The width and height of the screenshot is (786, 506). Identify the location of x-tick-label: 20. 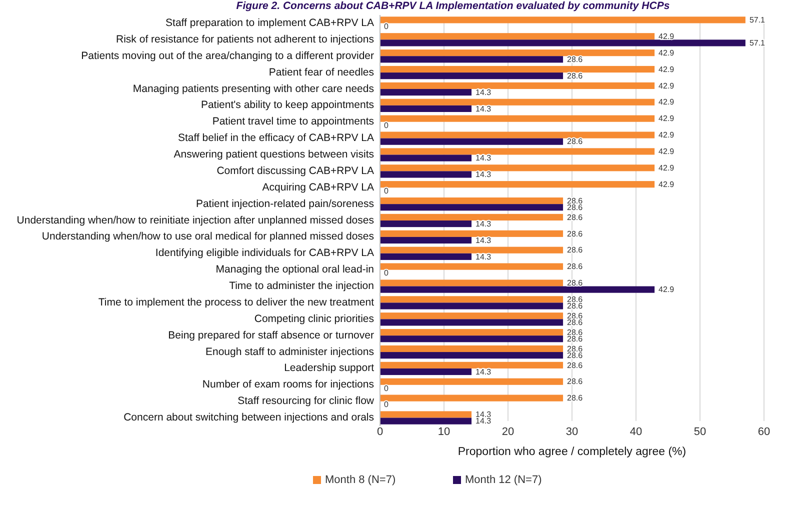
(508, 432).